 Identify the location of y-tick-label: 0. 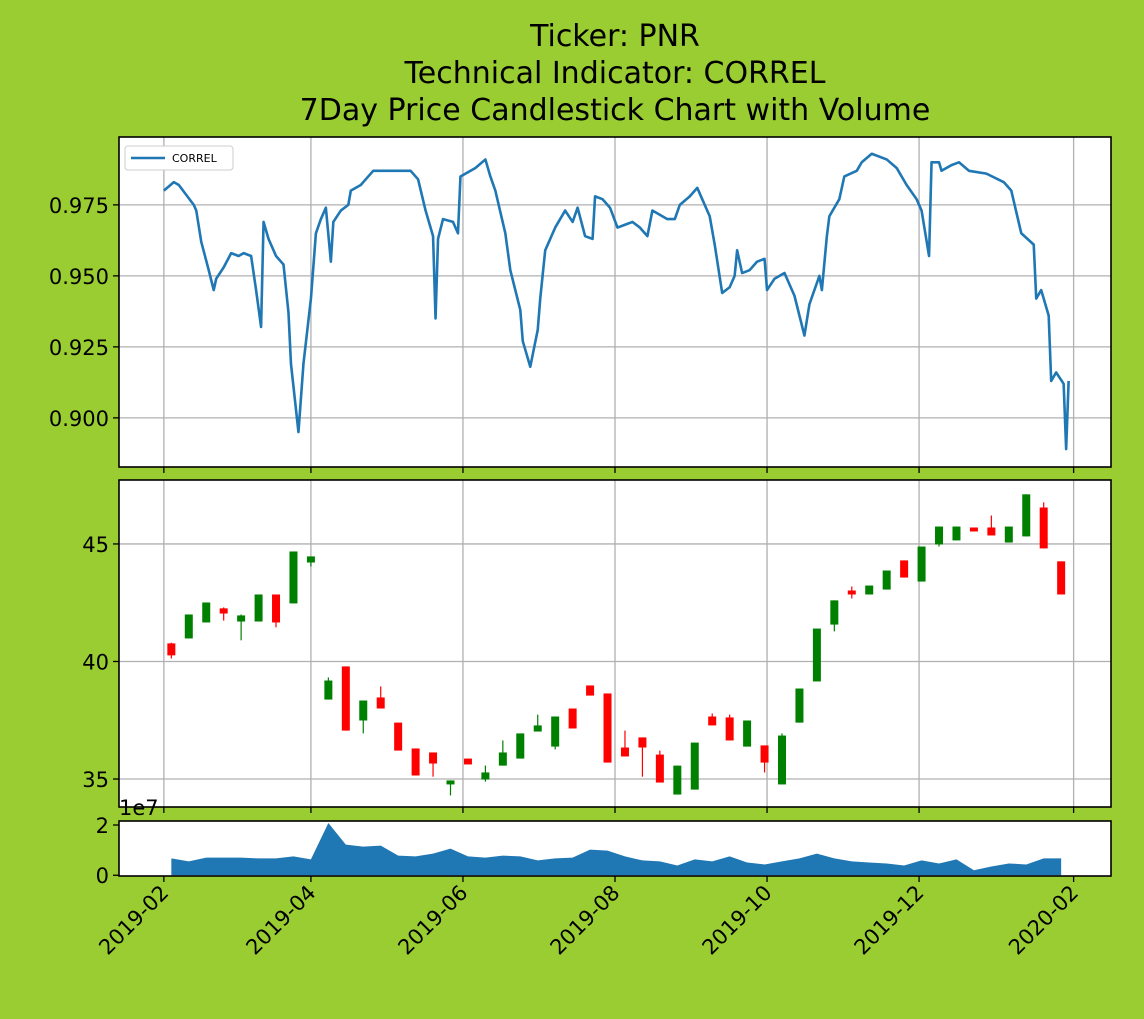
(102, 876).